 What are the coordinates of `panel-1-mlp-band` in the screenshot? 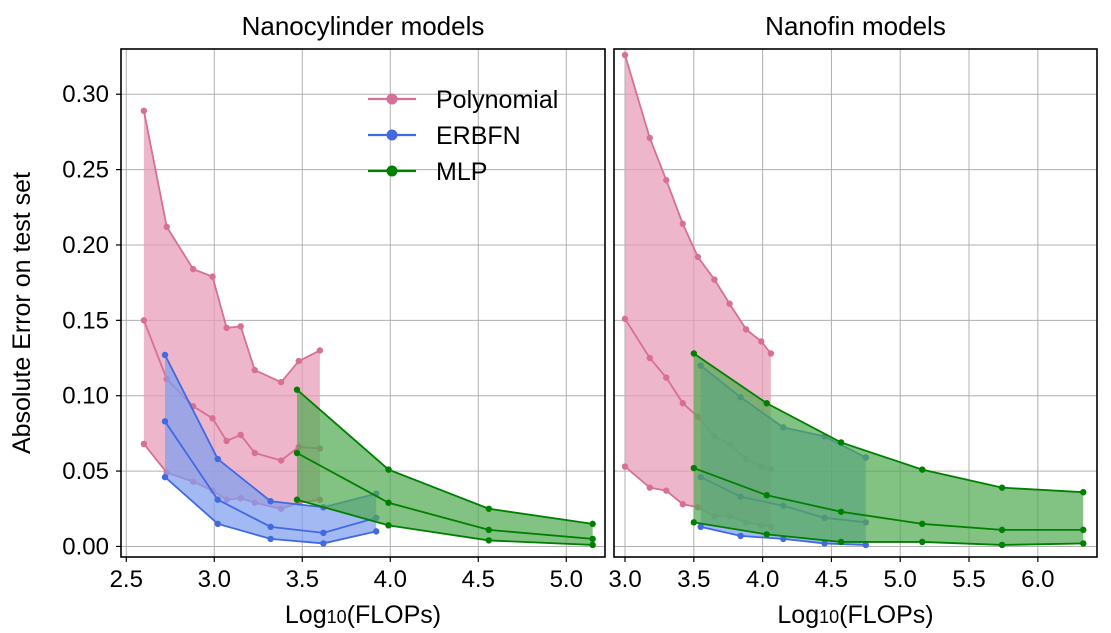 It's located at (445, 467).